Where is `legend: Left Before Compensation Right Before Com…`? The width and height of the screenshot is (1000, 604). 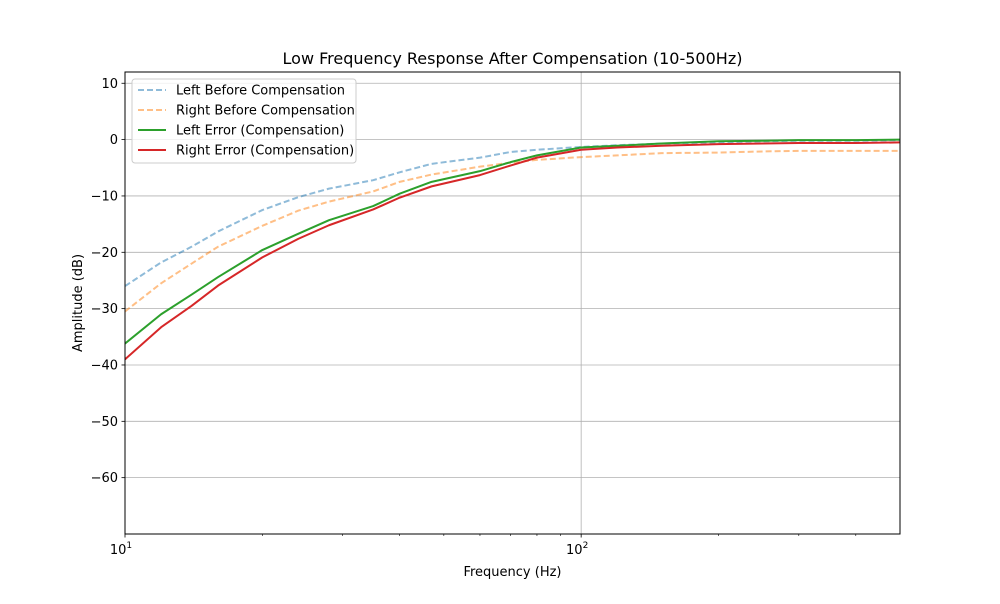 legend: Left Before Compensation Right Before Com… is located at coordinates (244, 121).